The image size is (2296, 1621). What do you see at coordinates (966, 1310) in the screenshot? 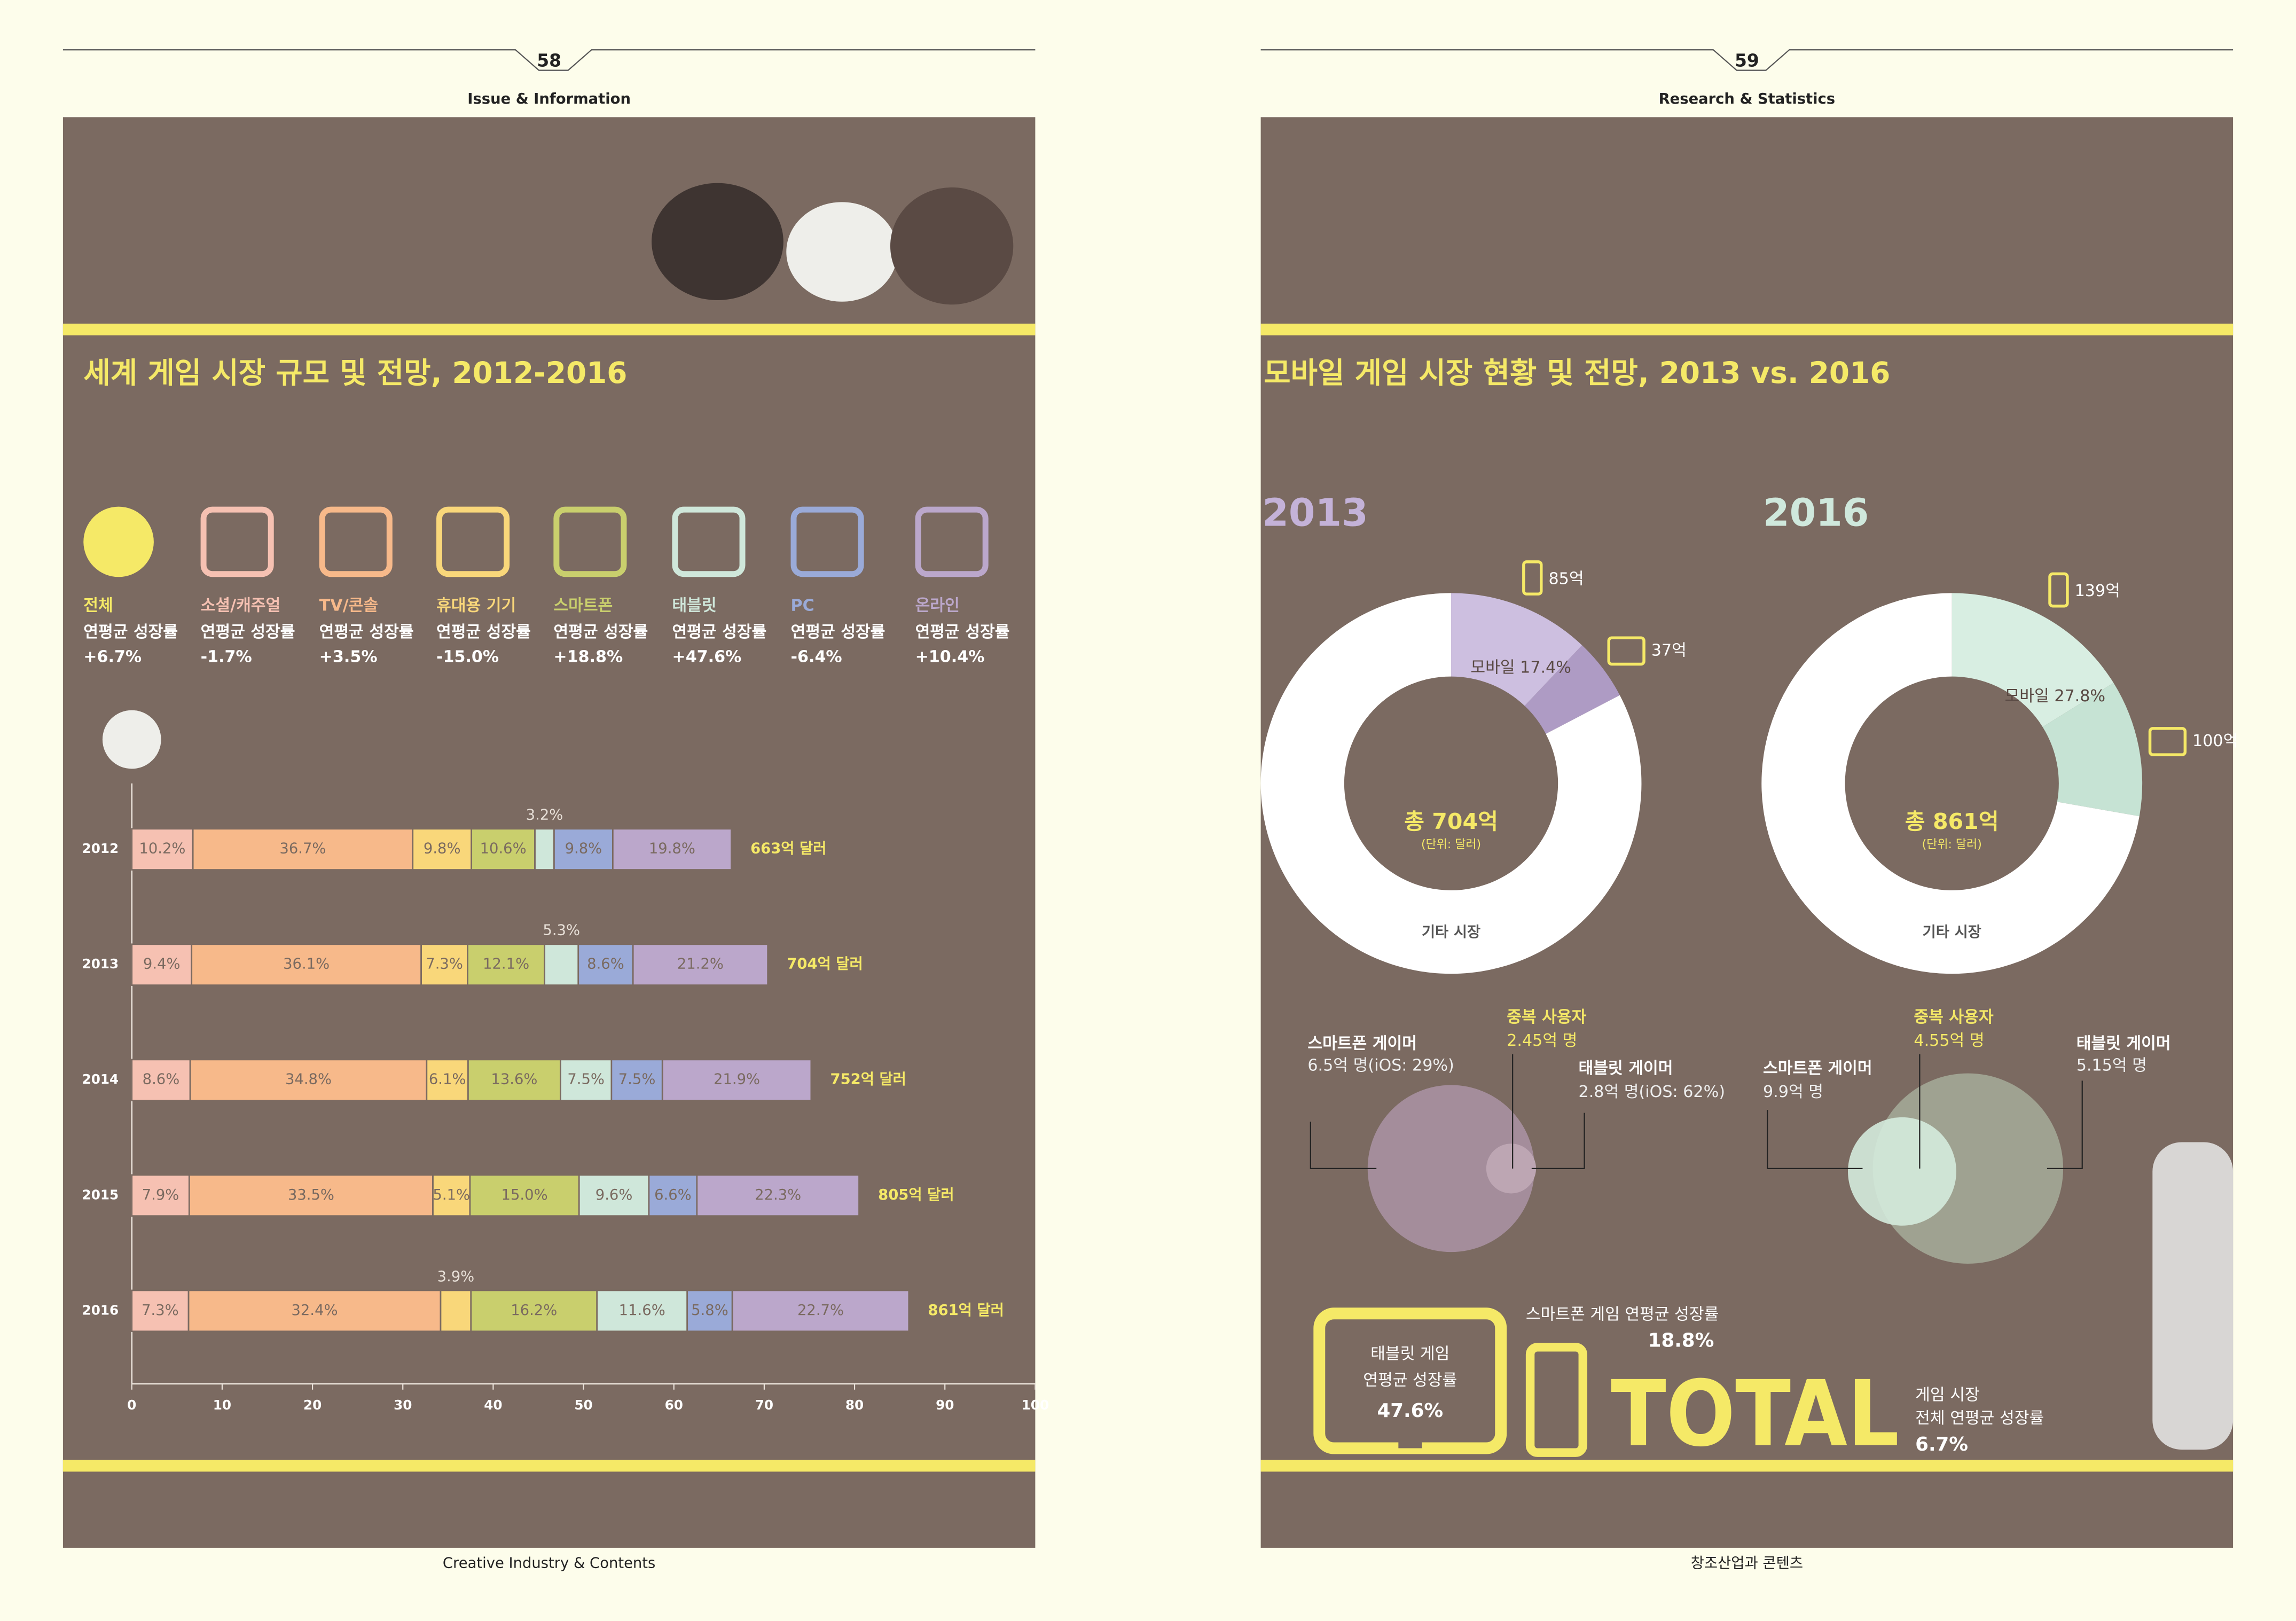
I see `total-label: 861억 달러` at bounding box center [966, 1310].